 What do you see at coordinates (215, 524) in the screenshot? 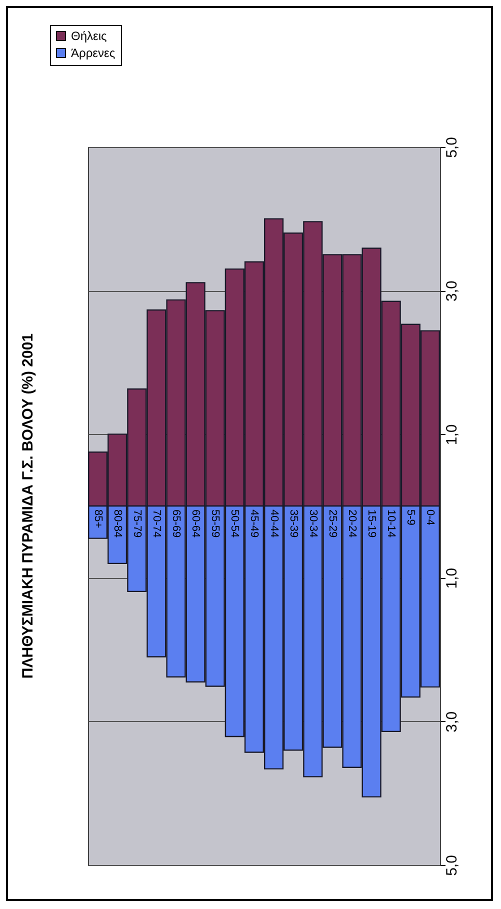
I see `x-tick-label: 55-59` at bounding box center [215, 524].